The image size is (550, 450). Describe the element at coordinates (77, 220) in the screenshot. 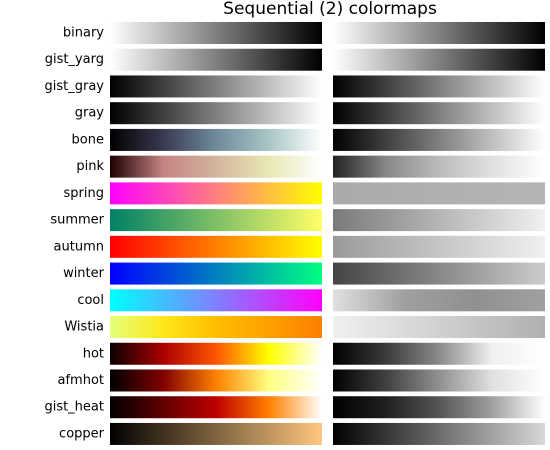

I see `colormap-name: summer` at that location.